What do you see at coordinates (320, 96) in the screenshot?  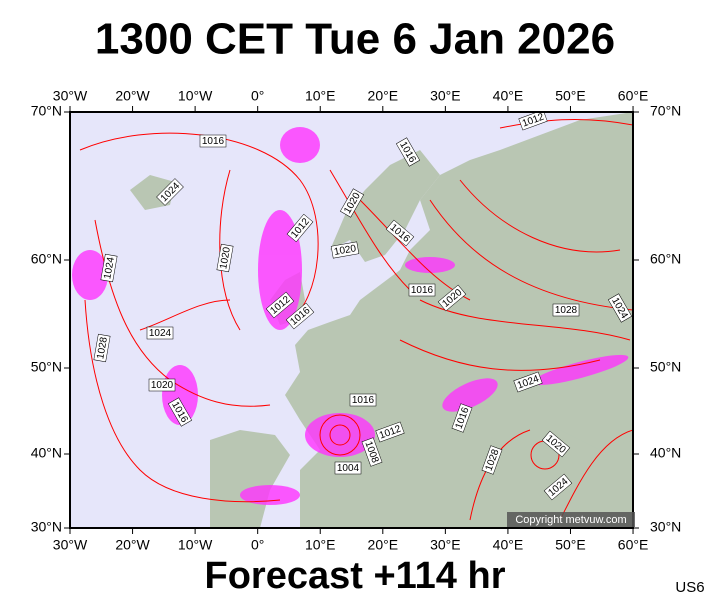 I see `longitude-label: 10°E` at bounding box center [320, 96].